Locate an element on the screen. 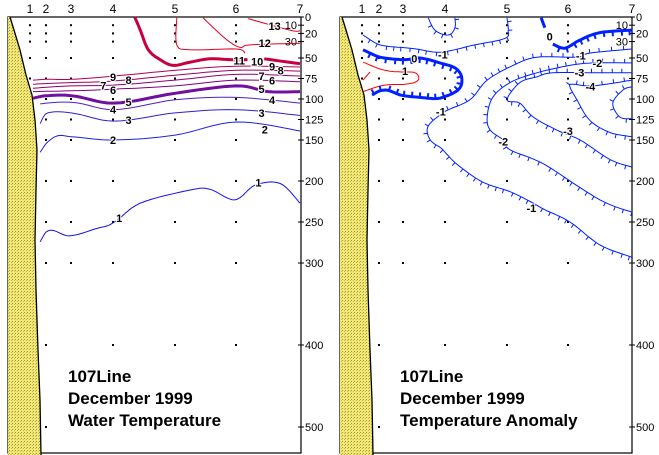  station-label: 1 is located at coordinates (362, 9).